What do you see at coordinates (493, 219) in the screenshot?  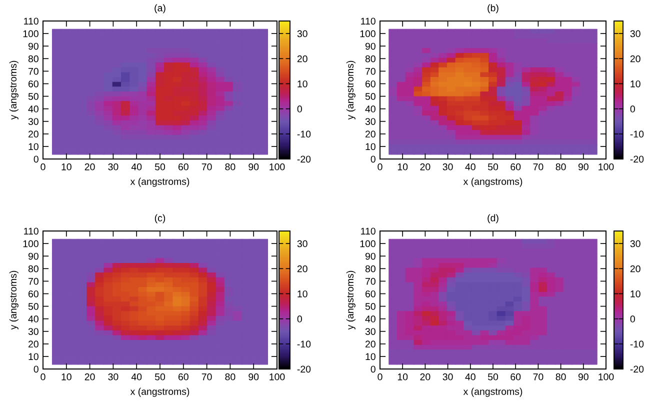 I see `chart-title: (d)` at bounding box center [493, 219].